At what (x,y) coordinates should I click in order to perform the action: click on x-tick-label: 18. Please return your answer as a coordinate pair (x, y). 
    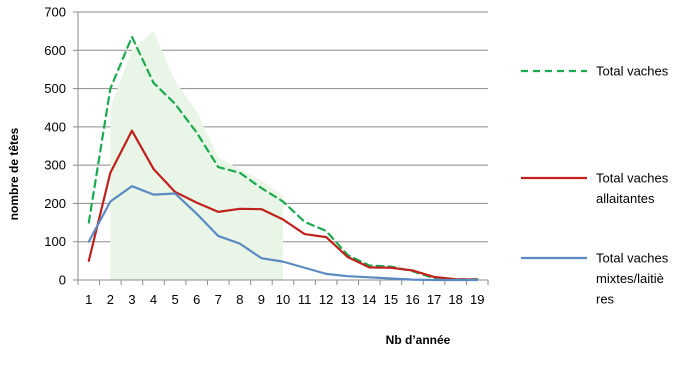
    Looking at the image, I should click on (455, 299).